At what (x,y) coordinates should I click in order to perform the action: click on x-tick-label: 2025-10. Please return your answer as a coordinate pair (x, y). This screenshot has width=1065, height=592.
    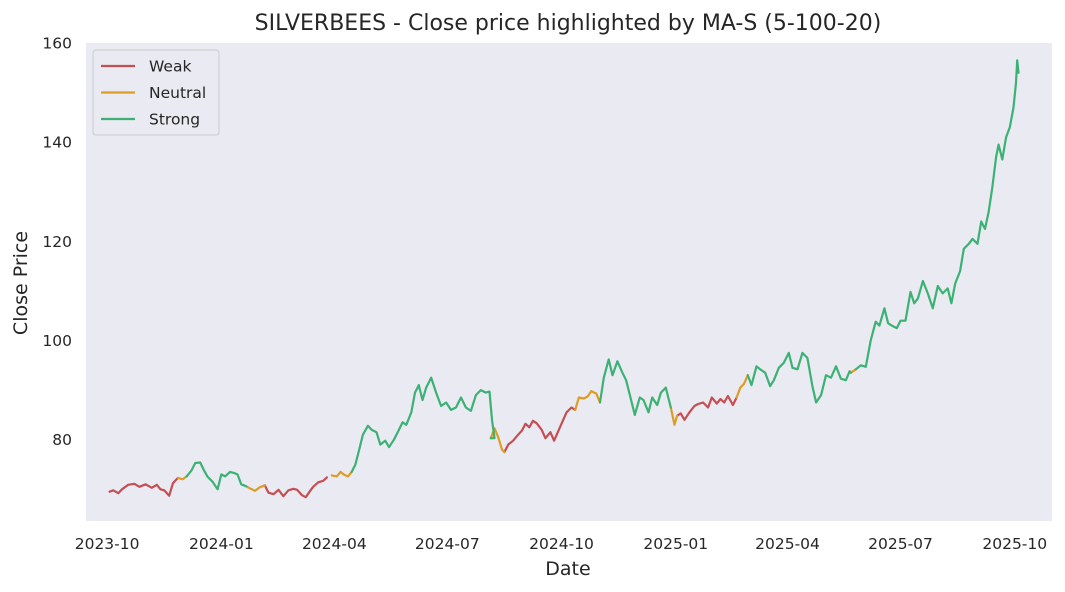
    Looking at the image, I should click on (1014, 544).